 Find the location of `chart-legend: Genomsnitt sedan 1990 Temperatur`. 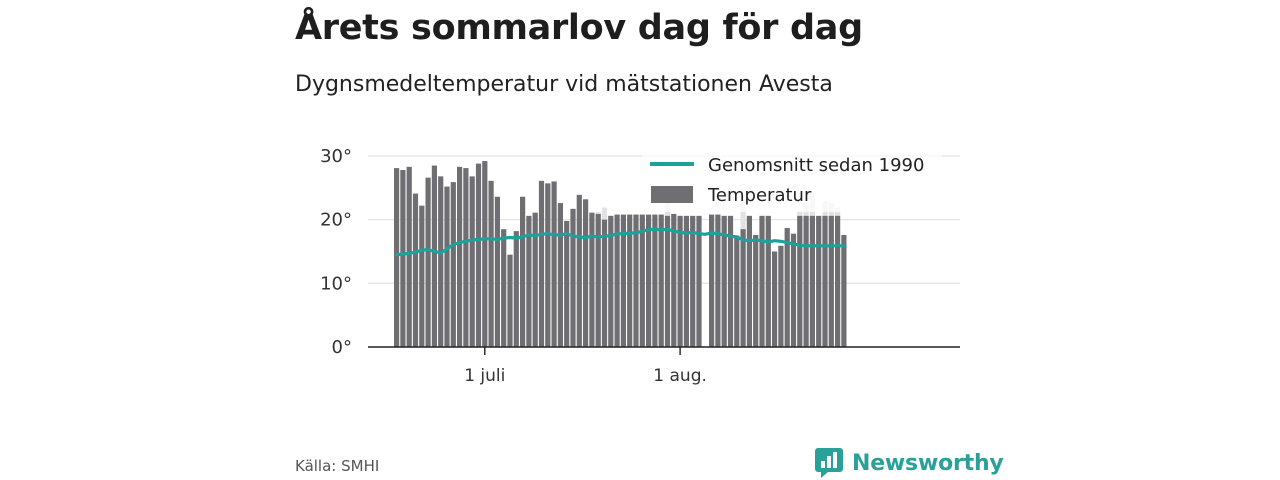

chart-legend: Genomsnitt sedan 1990 Temperatur is located at coordinates (792, 181).